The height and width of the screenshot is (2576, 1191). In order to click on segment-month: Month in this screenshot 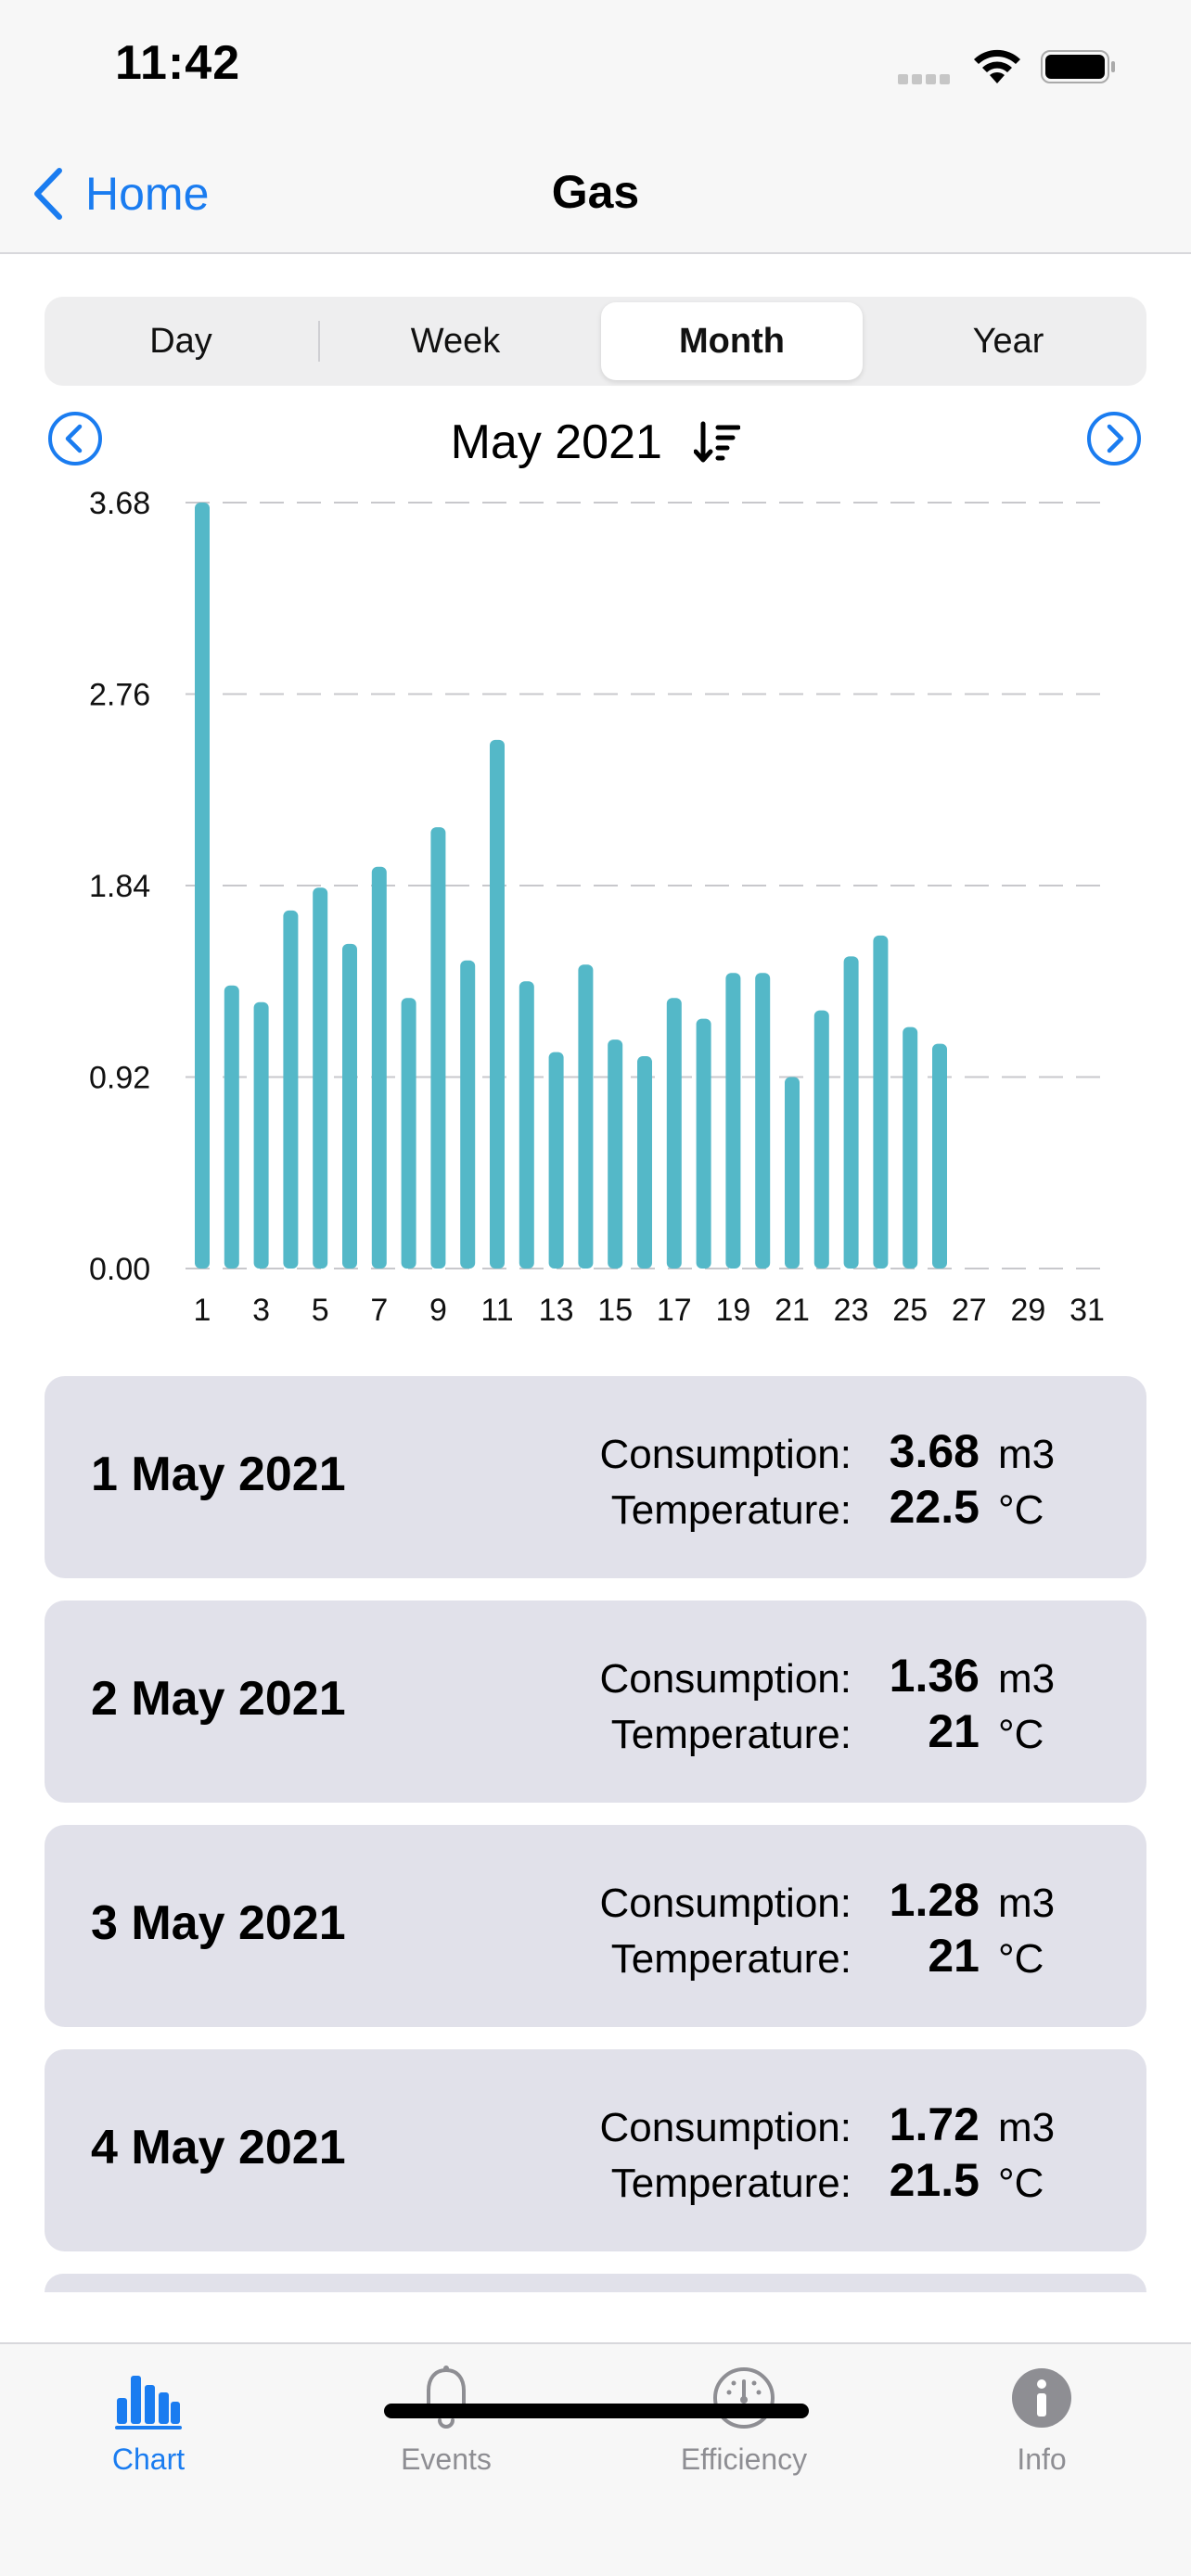, I will do `click(732, 341)`.